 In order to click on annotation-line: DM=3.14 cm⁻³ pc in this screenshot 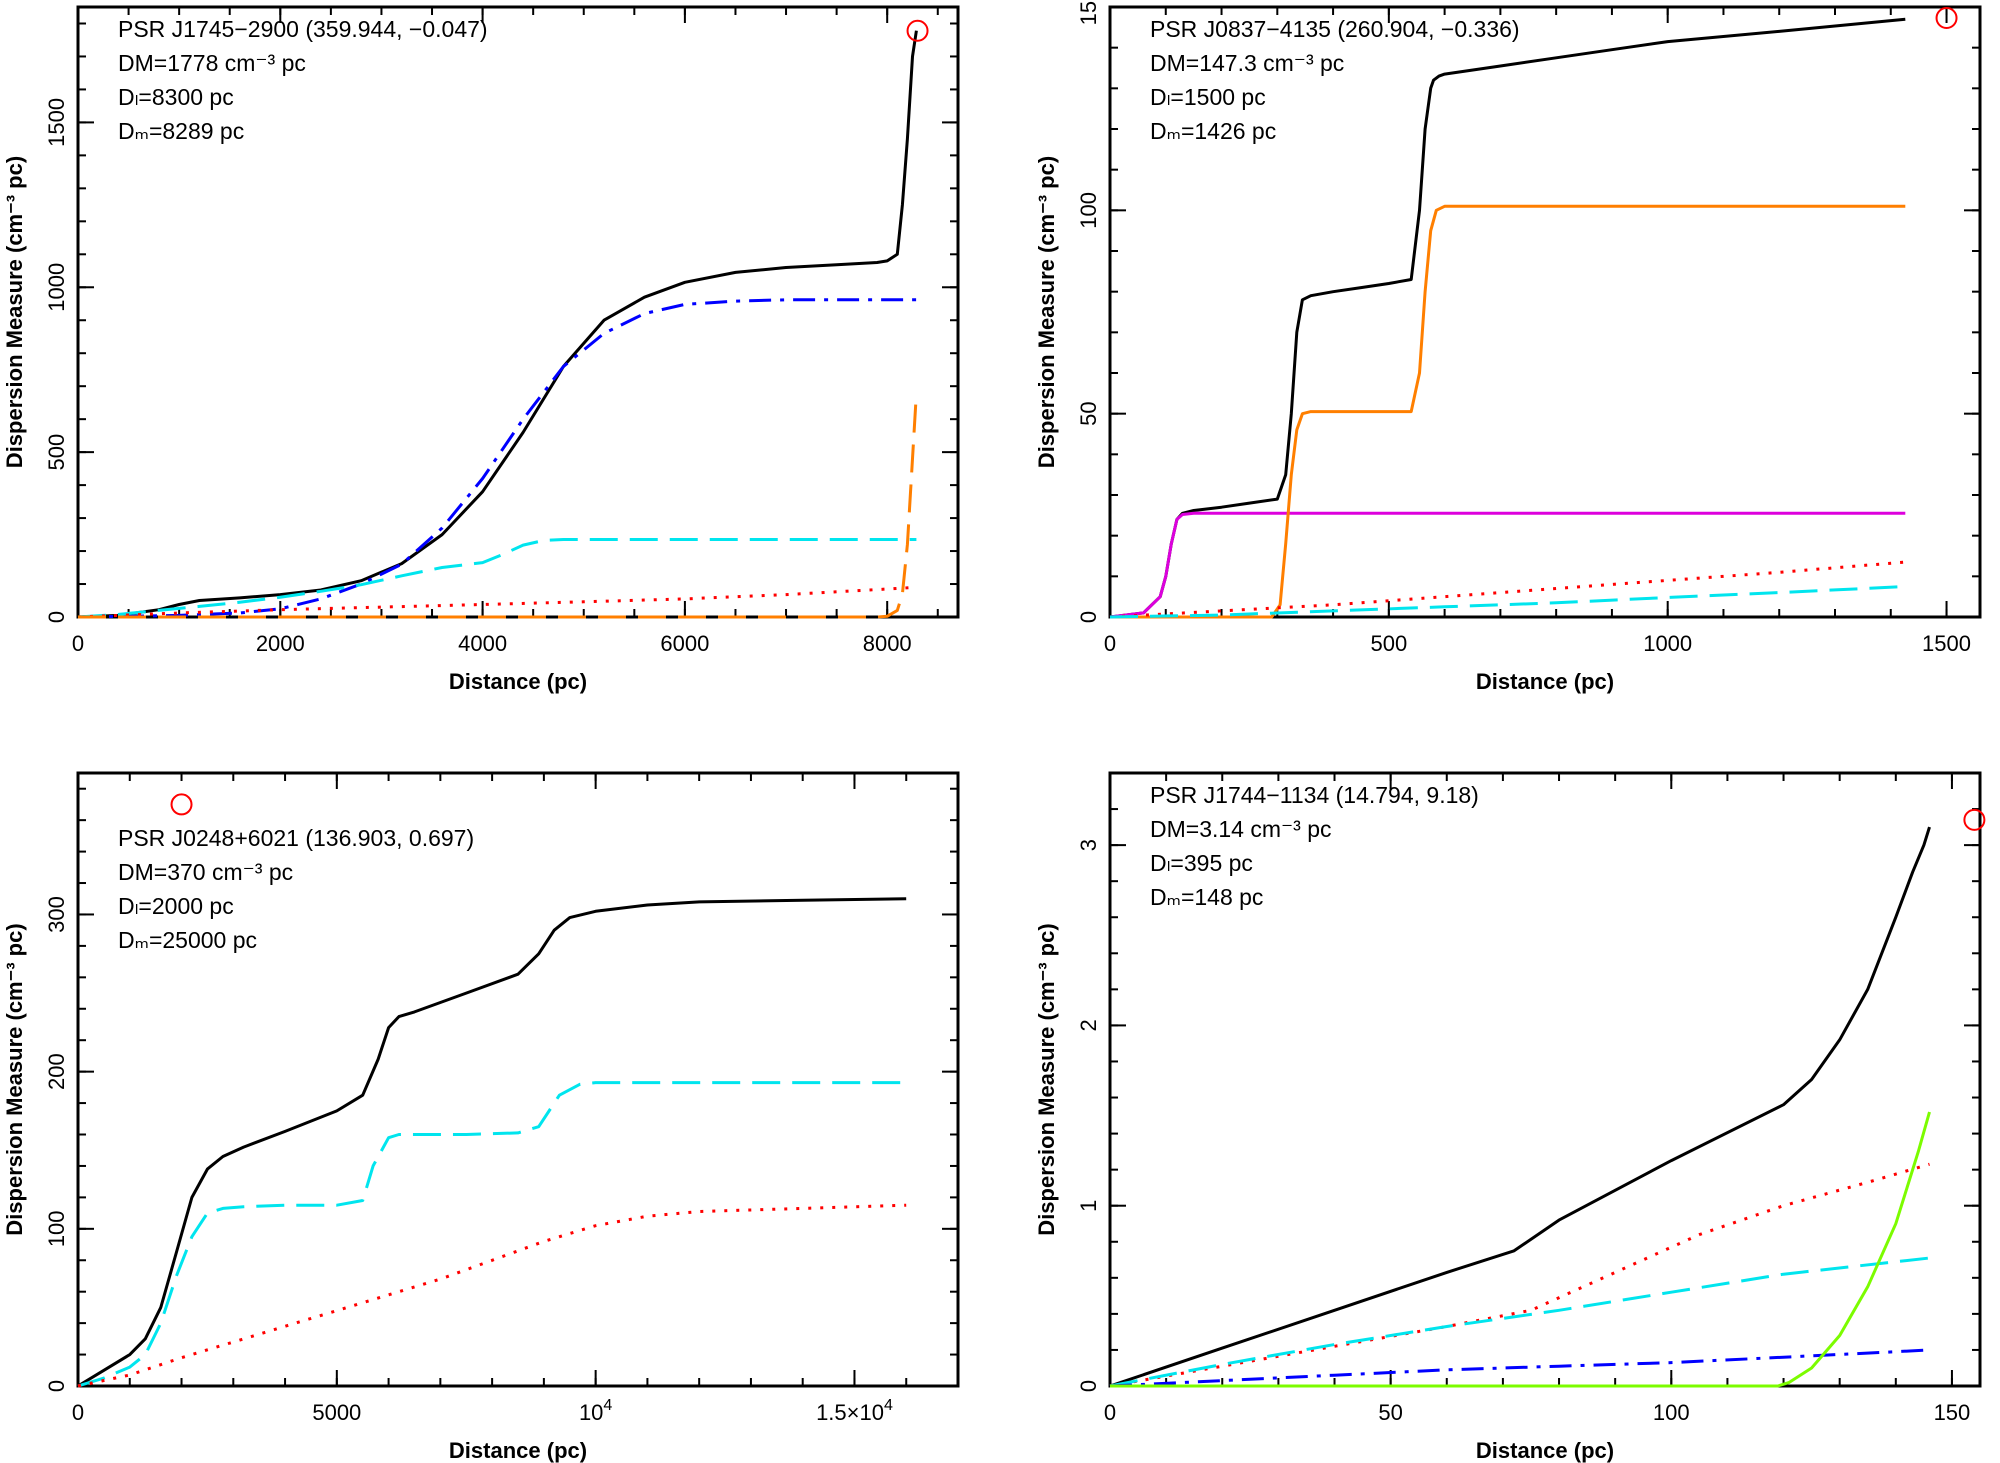, I will do `click(1241, 829)`.